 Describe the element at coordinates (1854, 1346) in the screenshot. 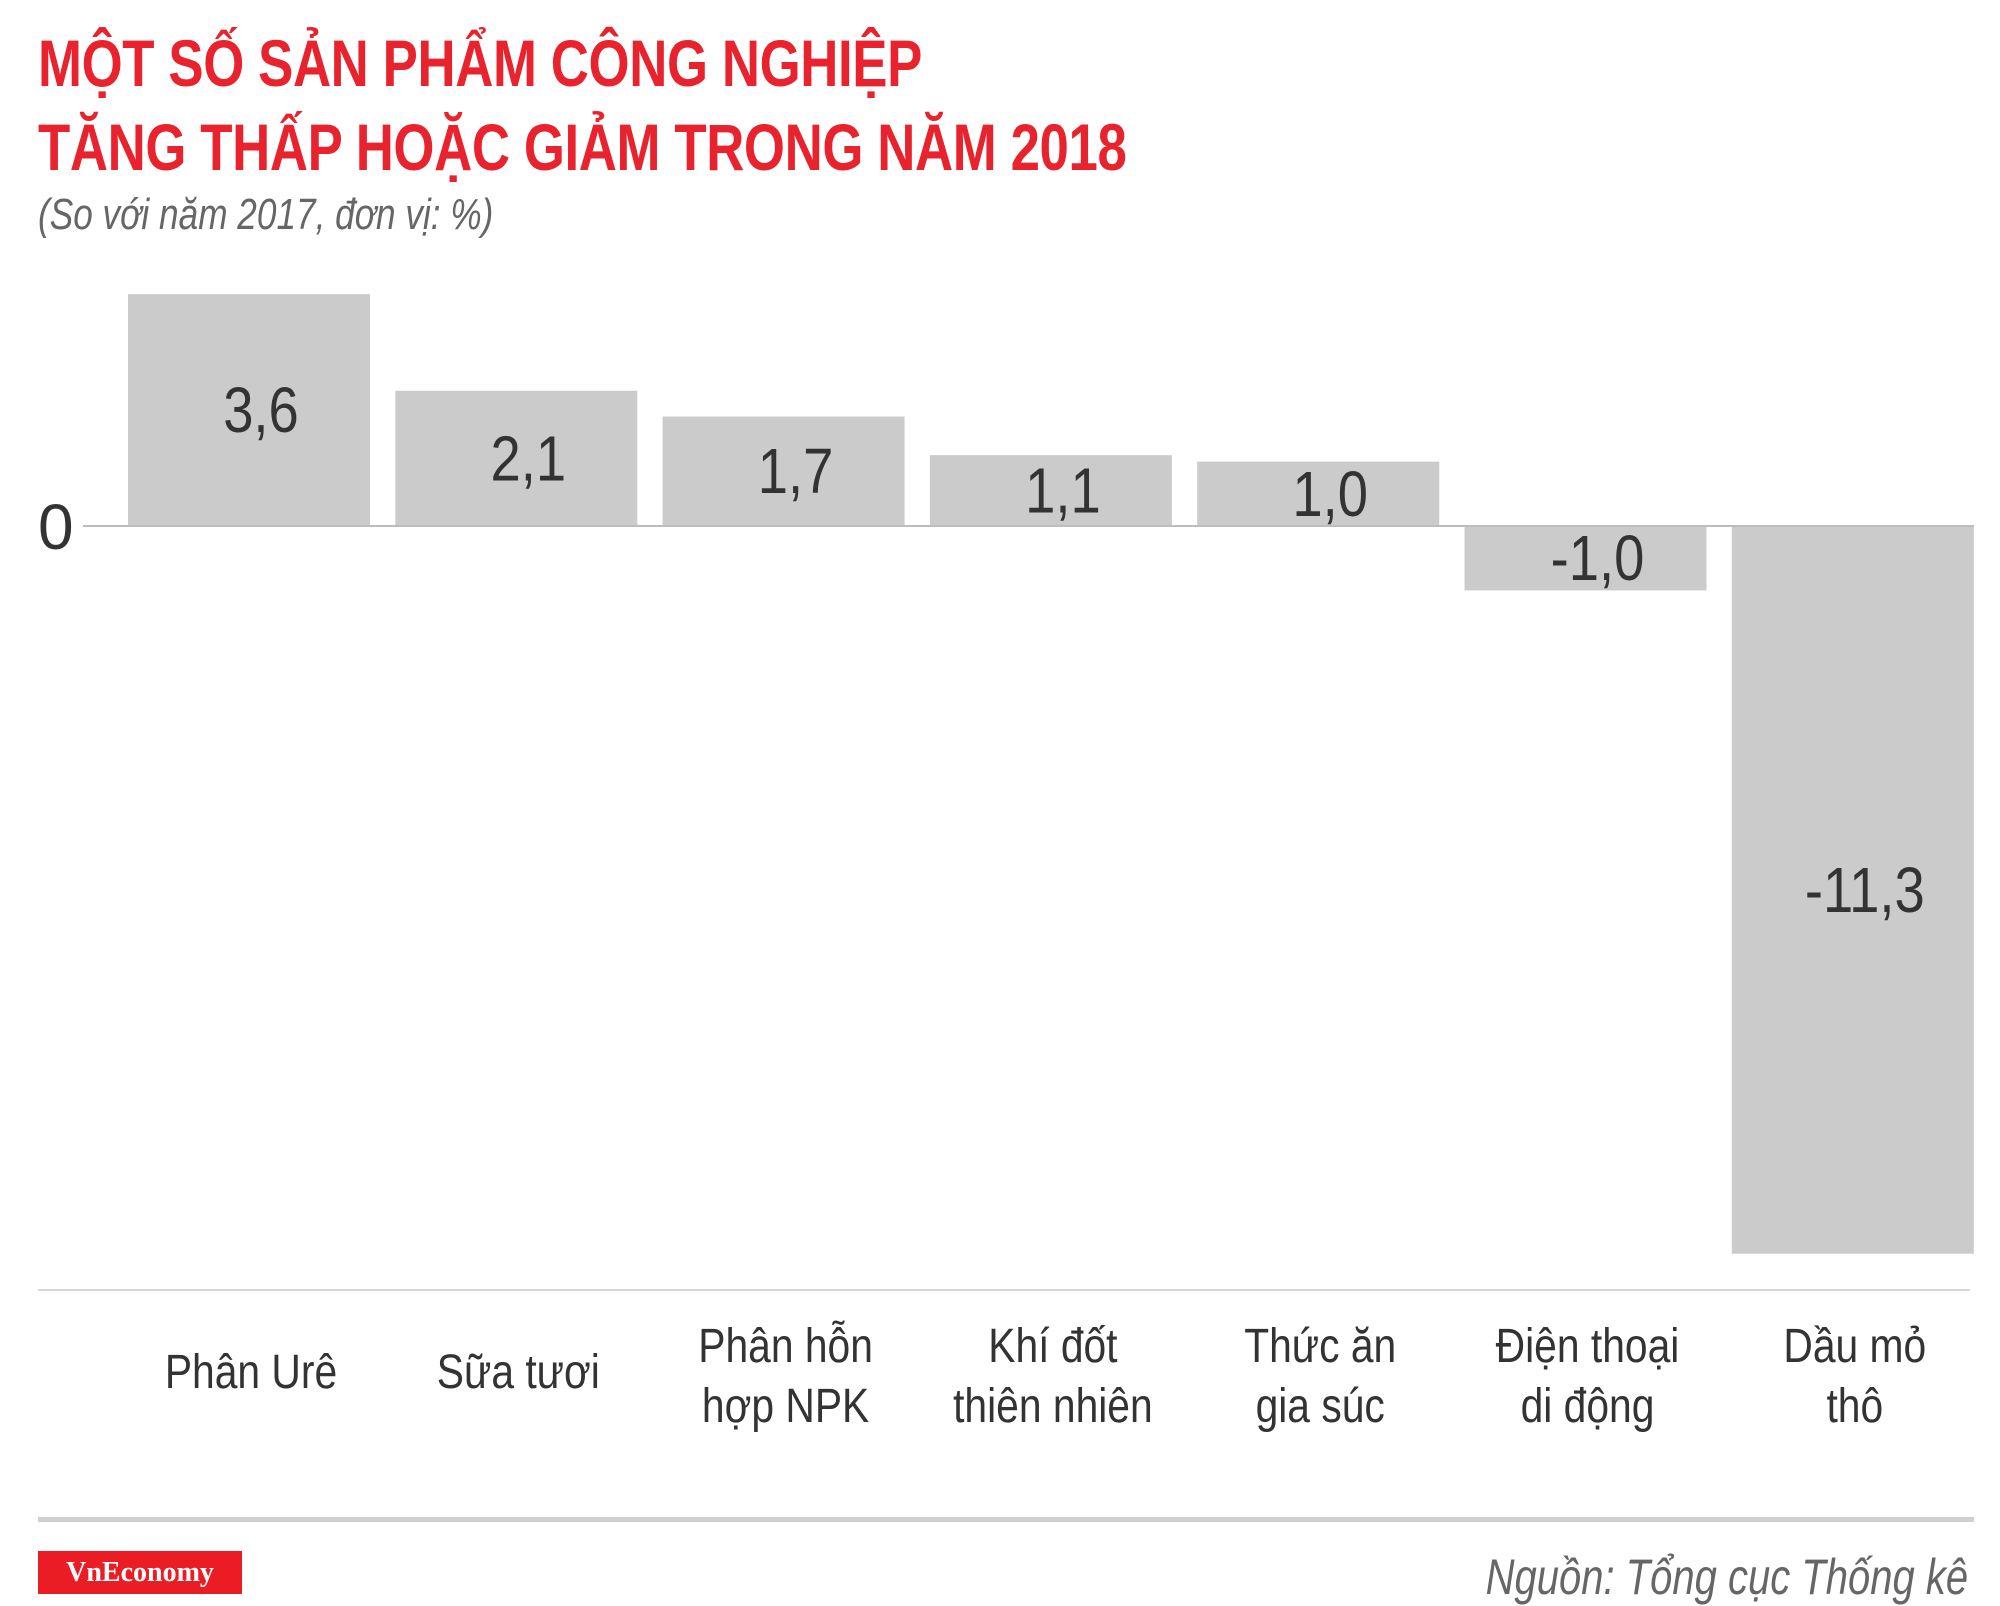

I see `category-label-6-0: Dầu mỏ` at that location.